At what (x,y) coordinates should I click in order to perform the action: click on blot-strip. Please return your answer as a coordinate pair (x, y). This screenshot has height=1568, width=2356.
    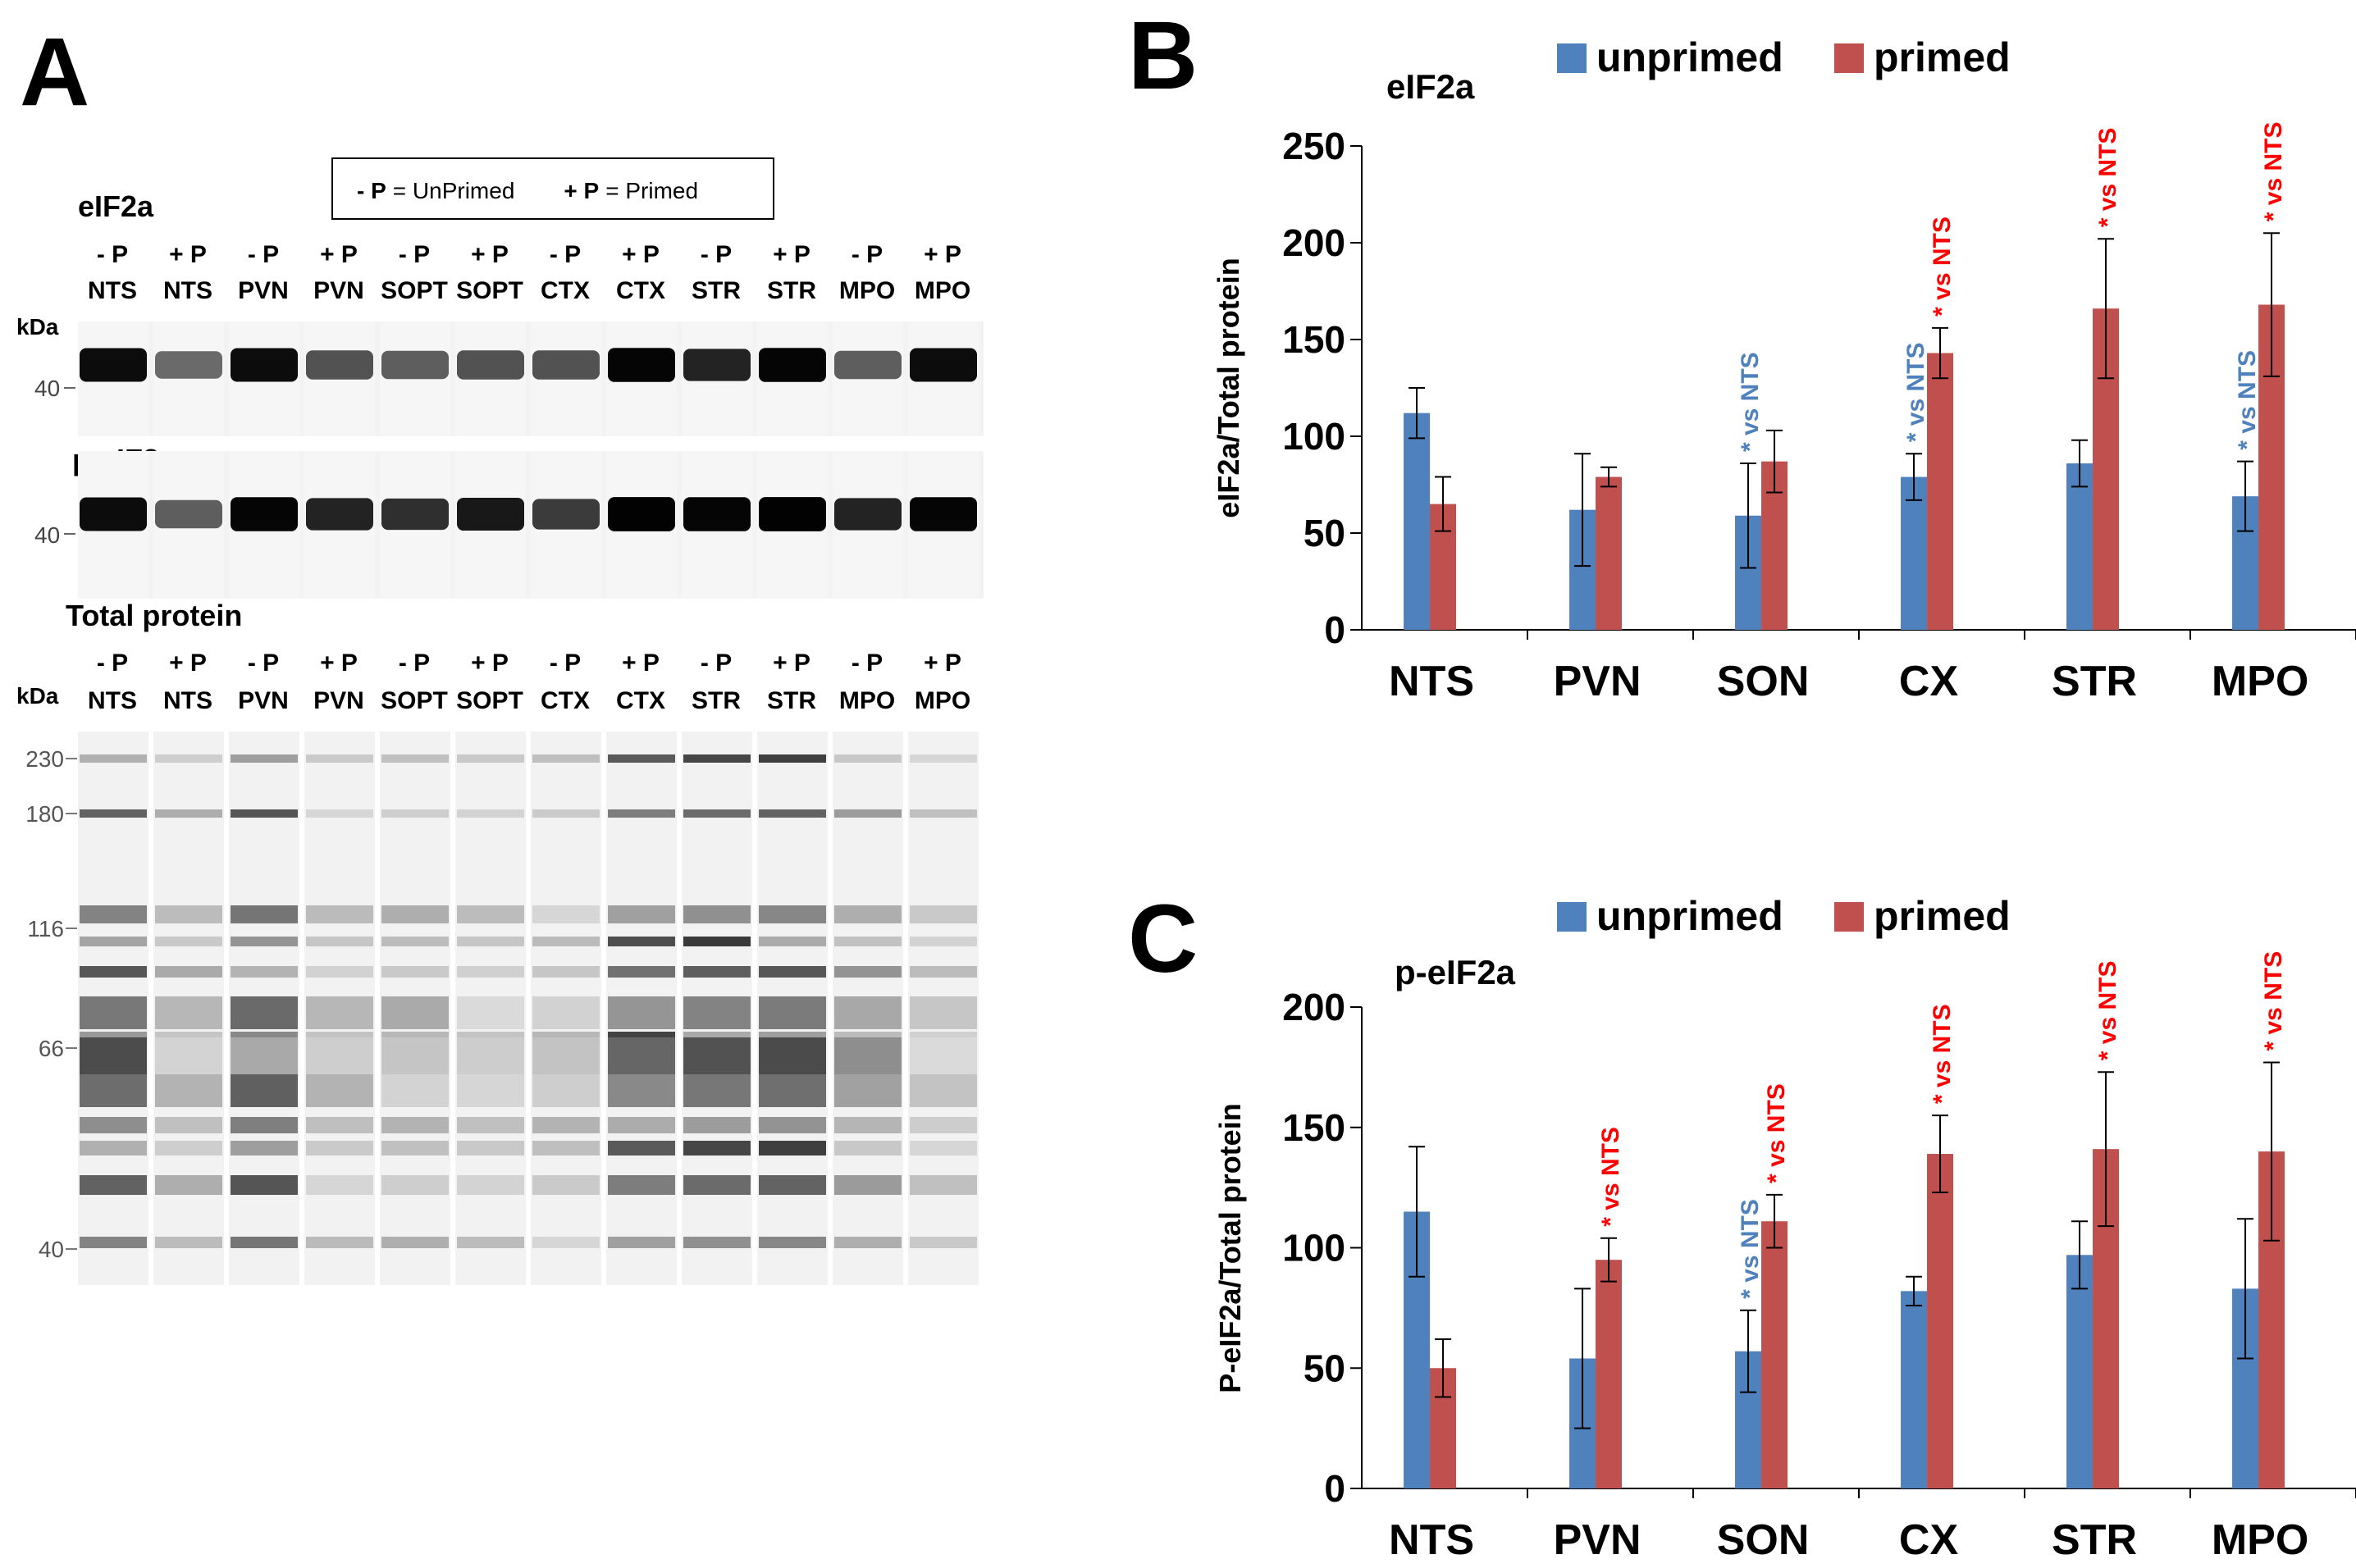
    Looking at the image, I should click on (528, 1009).